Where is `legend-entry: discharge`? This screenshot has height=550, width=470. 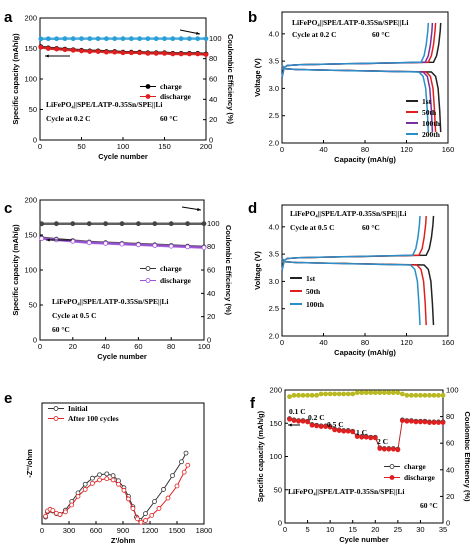 legend-entry: discharge is located at coordinates (176, 280).